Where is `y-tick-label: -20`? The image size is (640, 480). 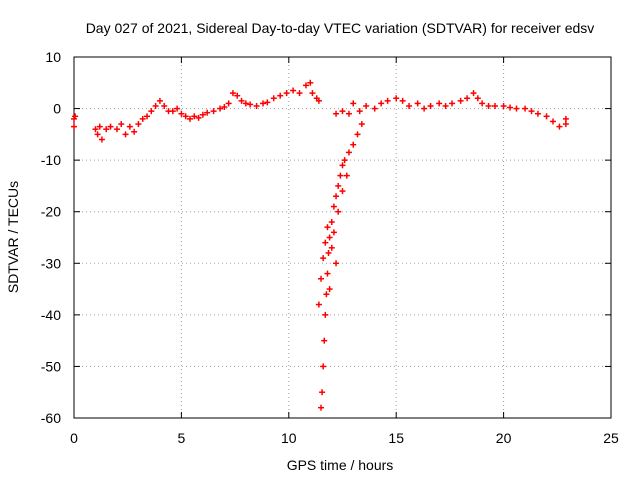 y-tick-label: -20 is located at coordinates (51, 212).